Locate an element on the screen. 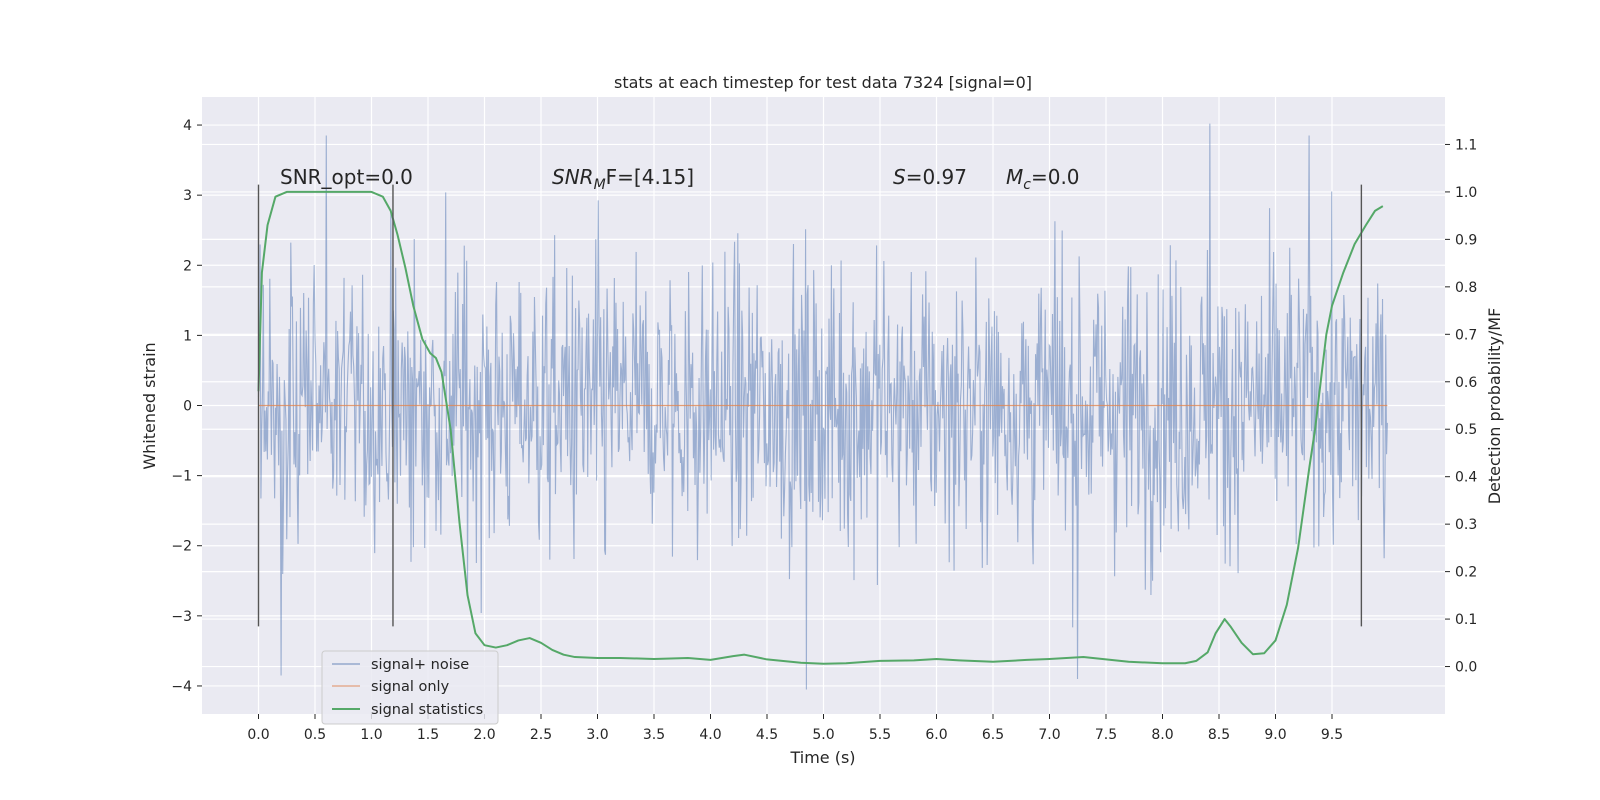 The height and width of the screenshot is (800, 1600). x-tick-label: 4.5 is located at coordinates (767, 735).